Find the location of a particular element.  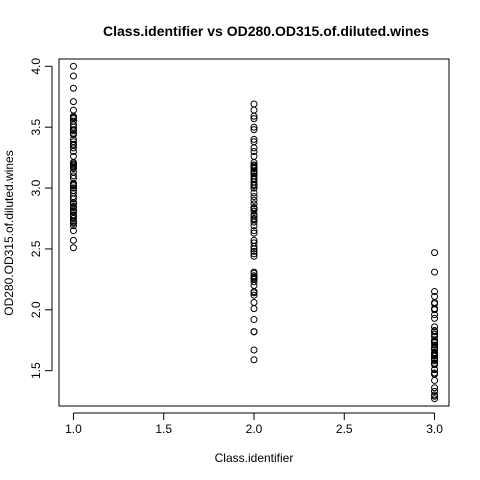

x-tick-label: 1.5 is located at coordinates (163, 429).